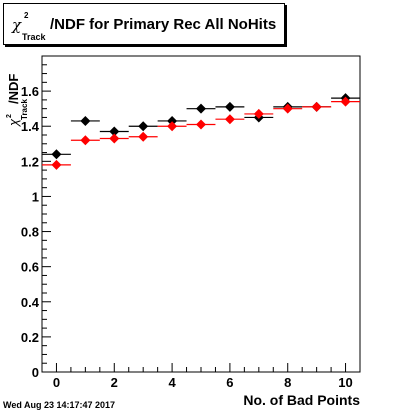 This screenshot has width=400, height=419. What do you see at coordinates (56, 382) in the screenshot?
I see `x-tick-label: 0` at bounding box center [56, 382].